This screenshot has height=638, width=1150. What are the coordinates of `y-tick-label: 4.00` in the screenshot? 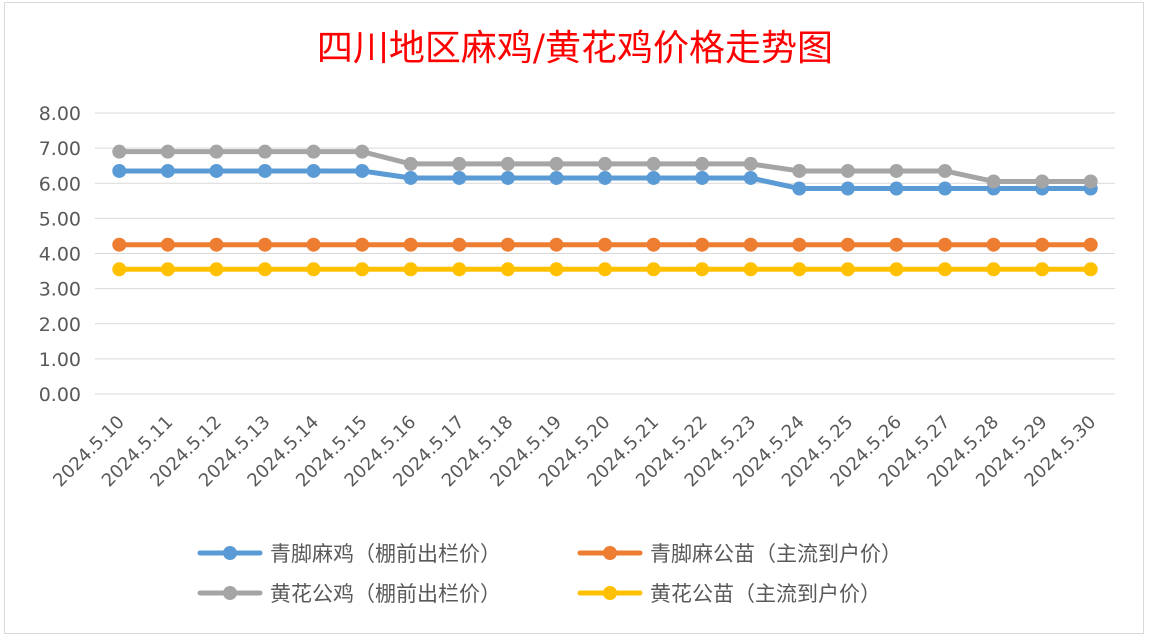 It's located at (60, 255).